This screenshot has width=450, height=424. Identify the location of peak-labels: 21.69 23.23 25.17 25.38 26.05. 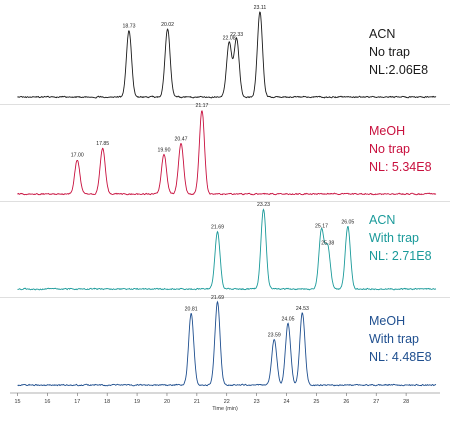
(282, 224).